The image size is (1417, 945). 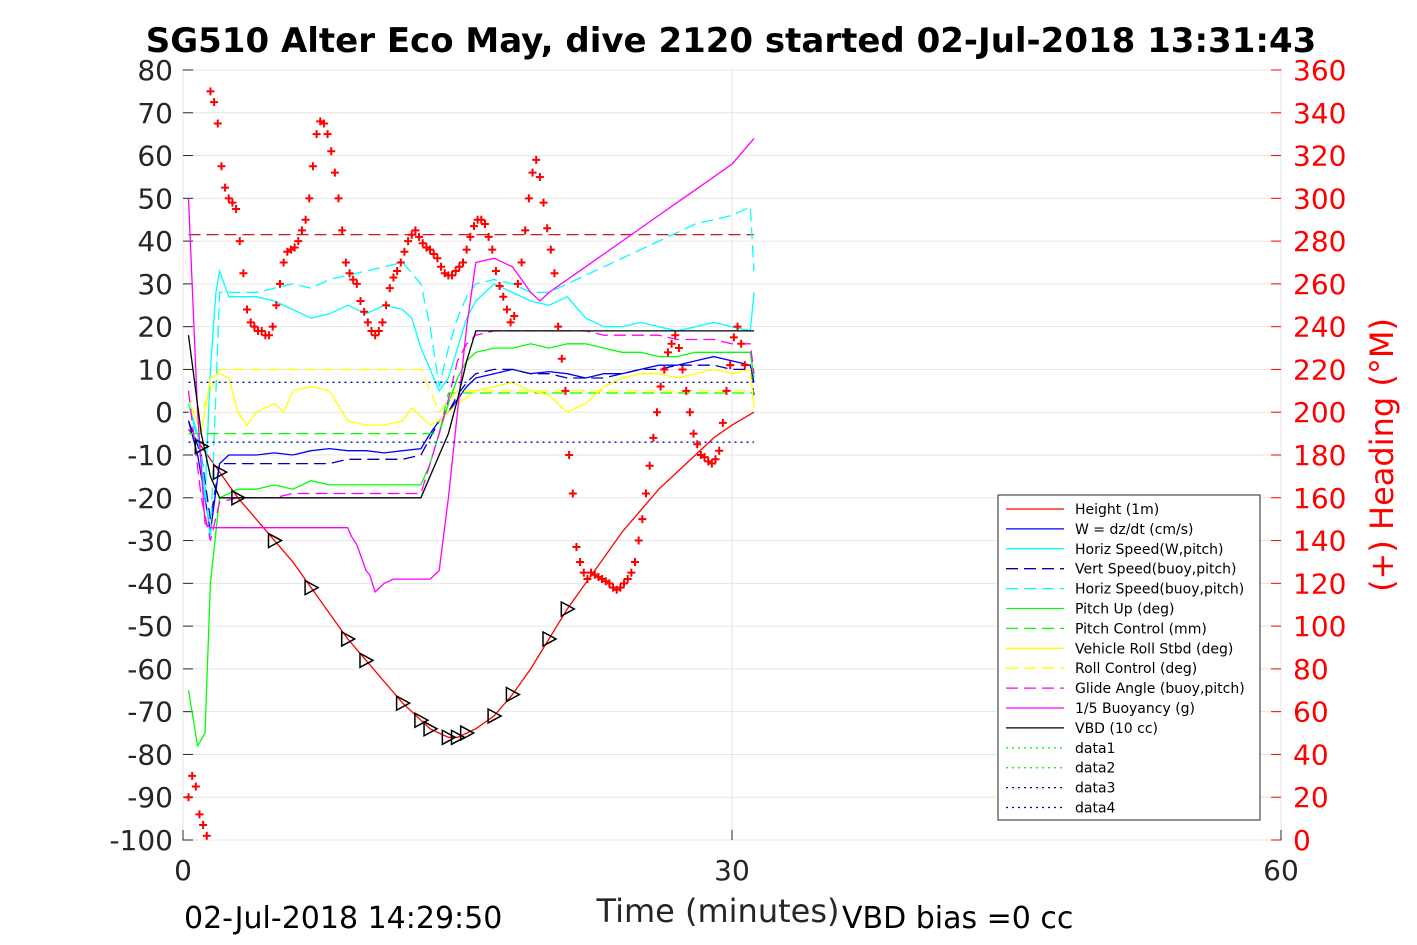 I want to click on right-tick-label: 140, so click(x=1319, y=541).